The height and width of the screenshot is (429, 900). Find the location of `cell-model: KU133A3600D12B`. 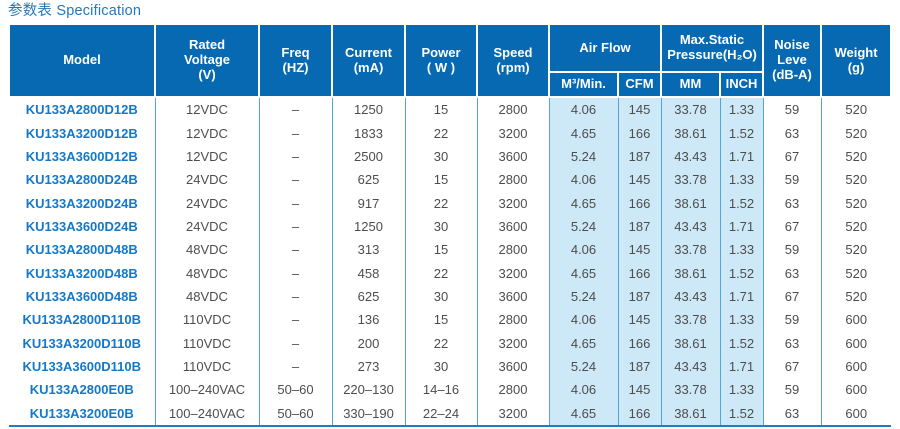

cell-model: KU133A3600D12B is located at coordinates (81, 156).